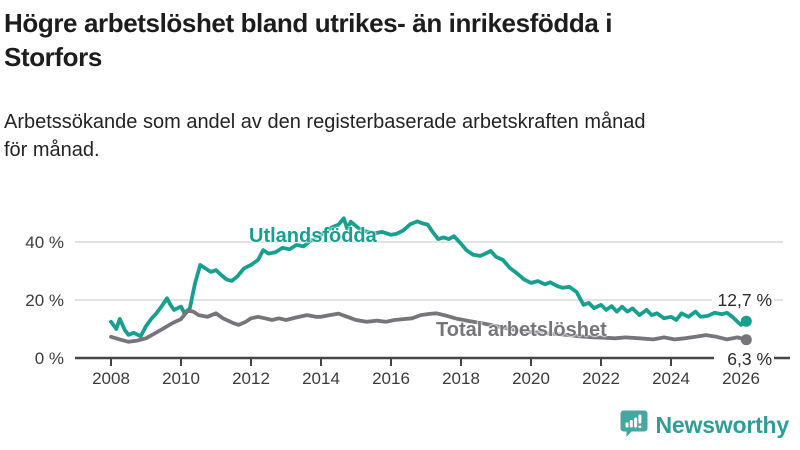  I want to click on y-axis-label: 0 %, so click(49, 358).